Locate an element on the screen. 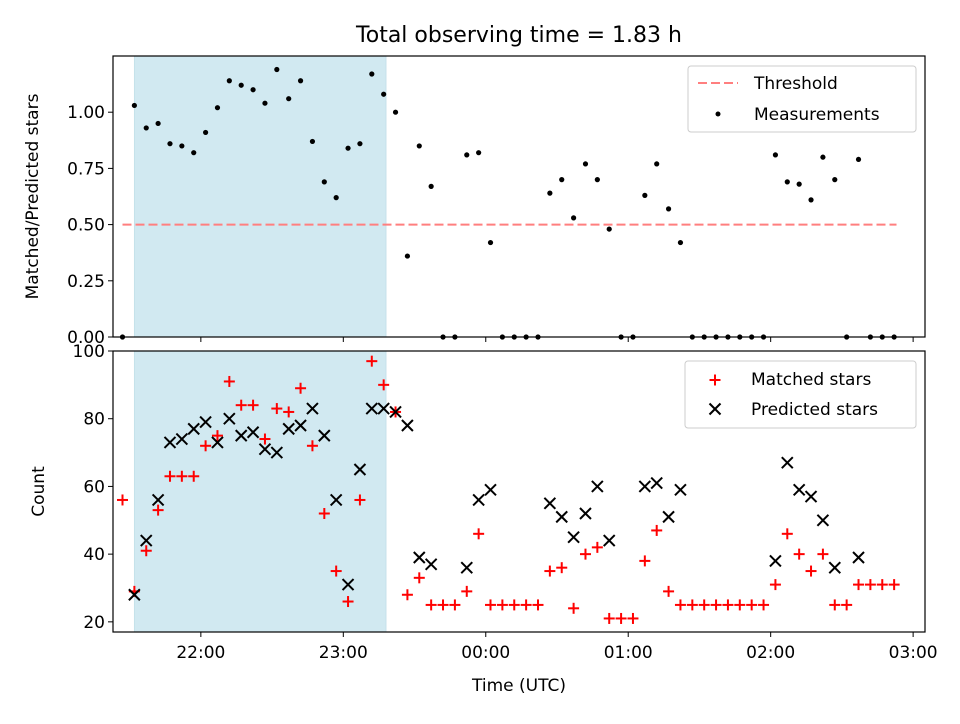  ratio-legend: Threshold Measurements is located at coordinates (802, 99).